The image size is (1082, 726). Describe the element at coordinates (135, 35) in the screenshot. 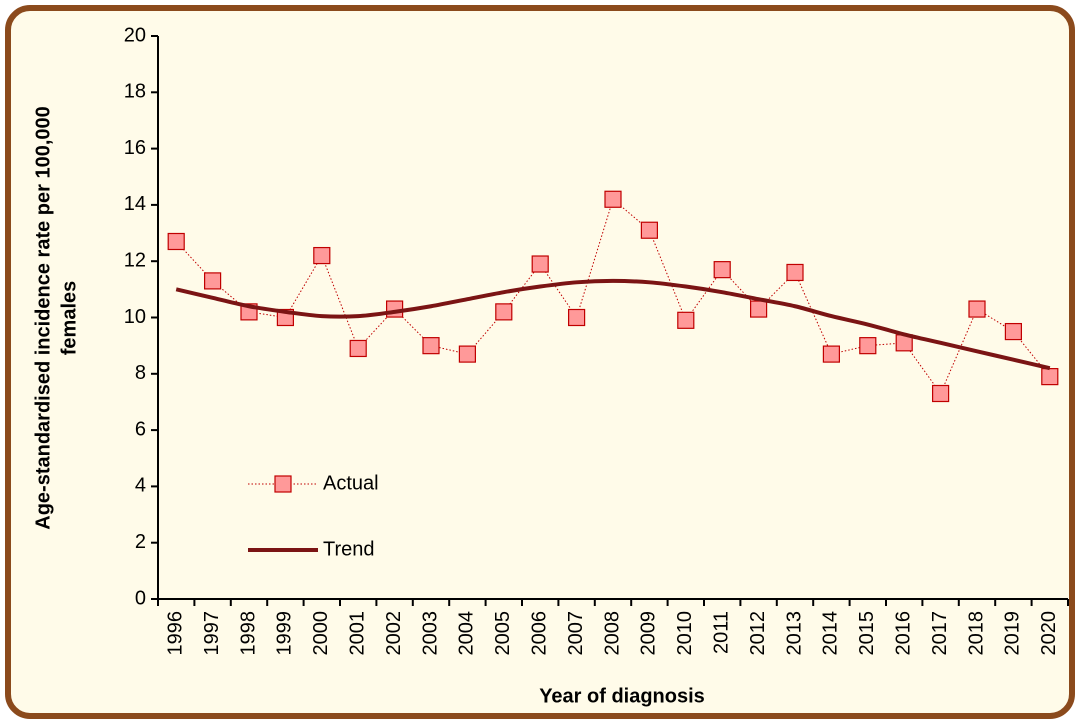

I see `y-tick-label: 20` at that location.